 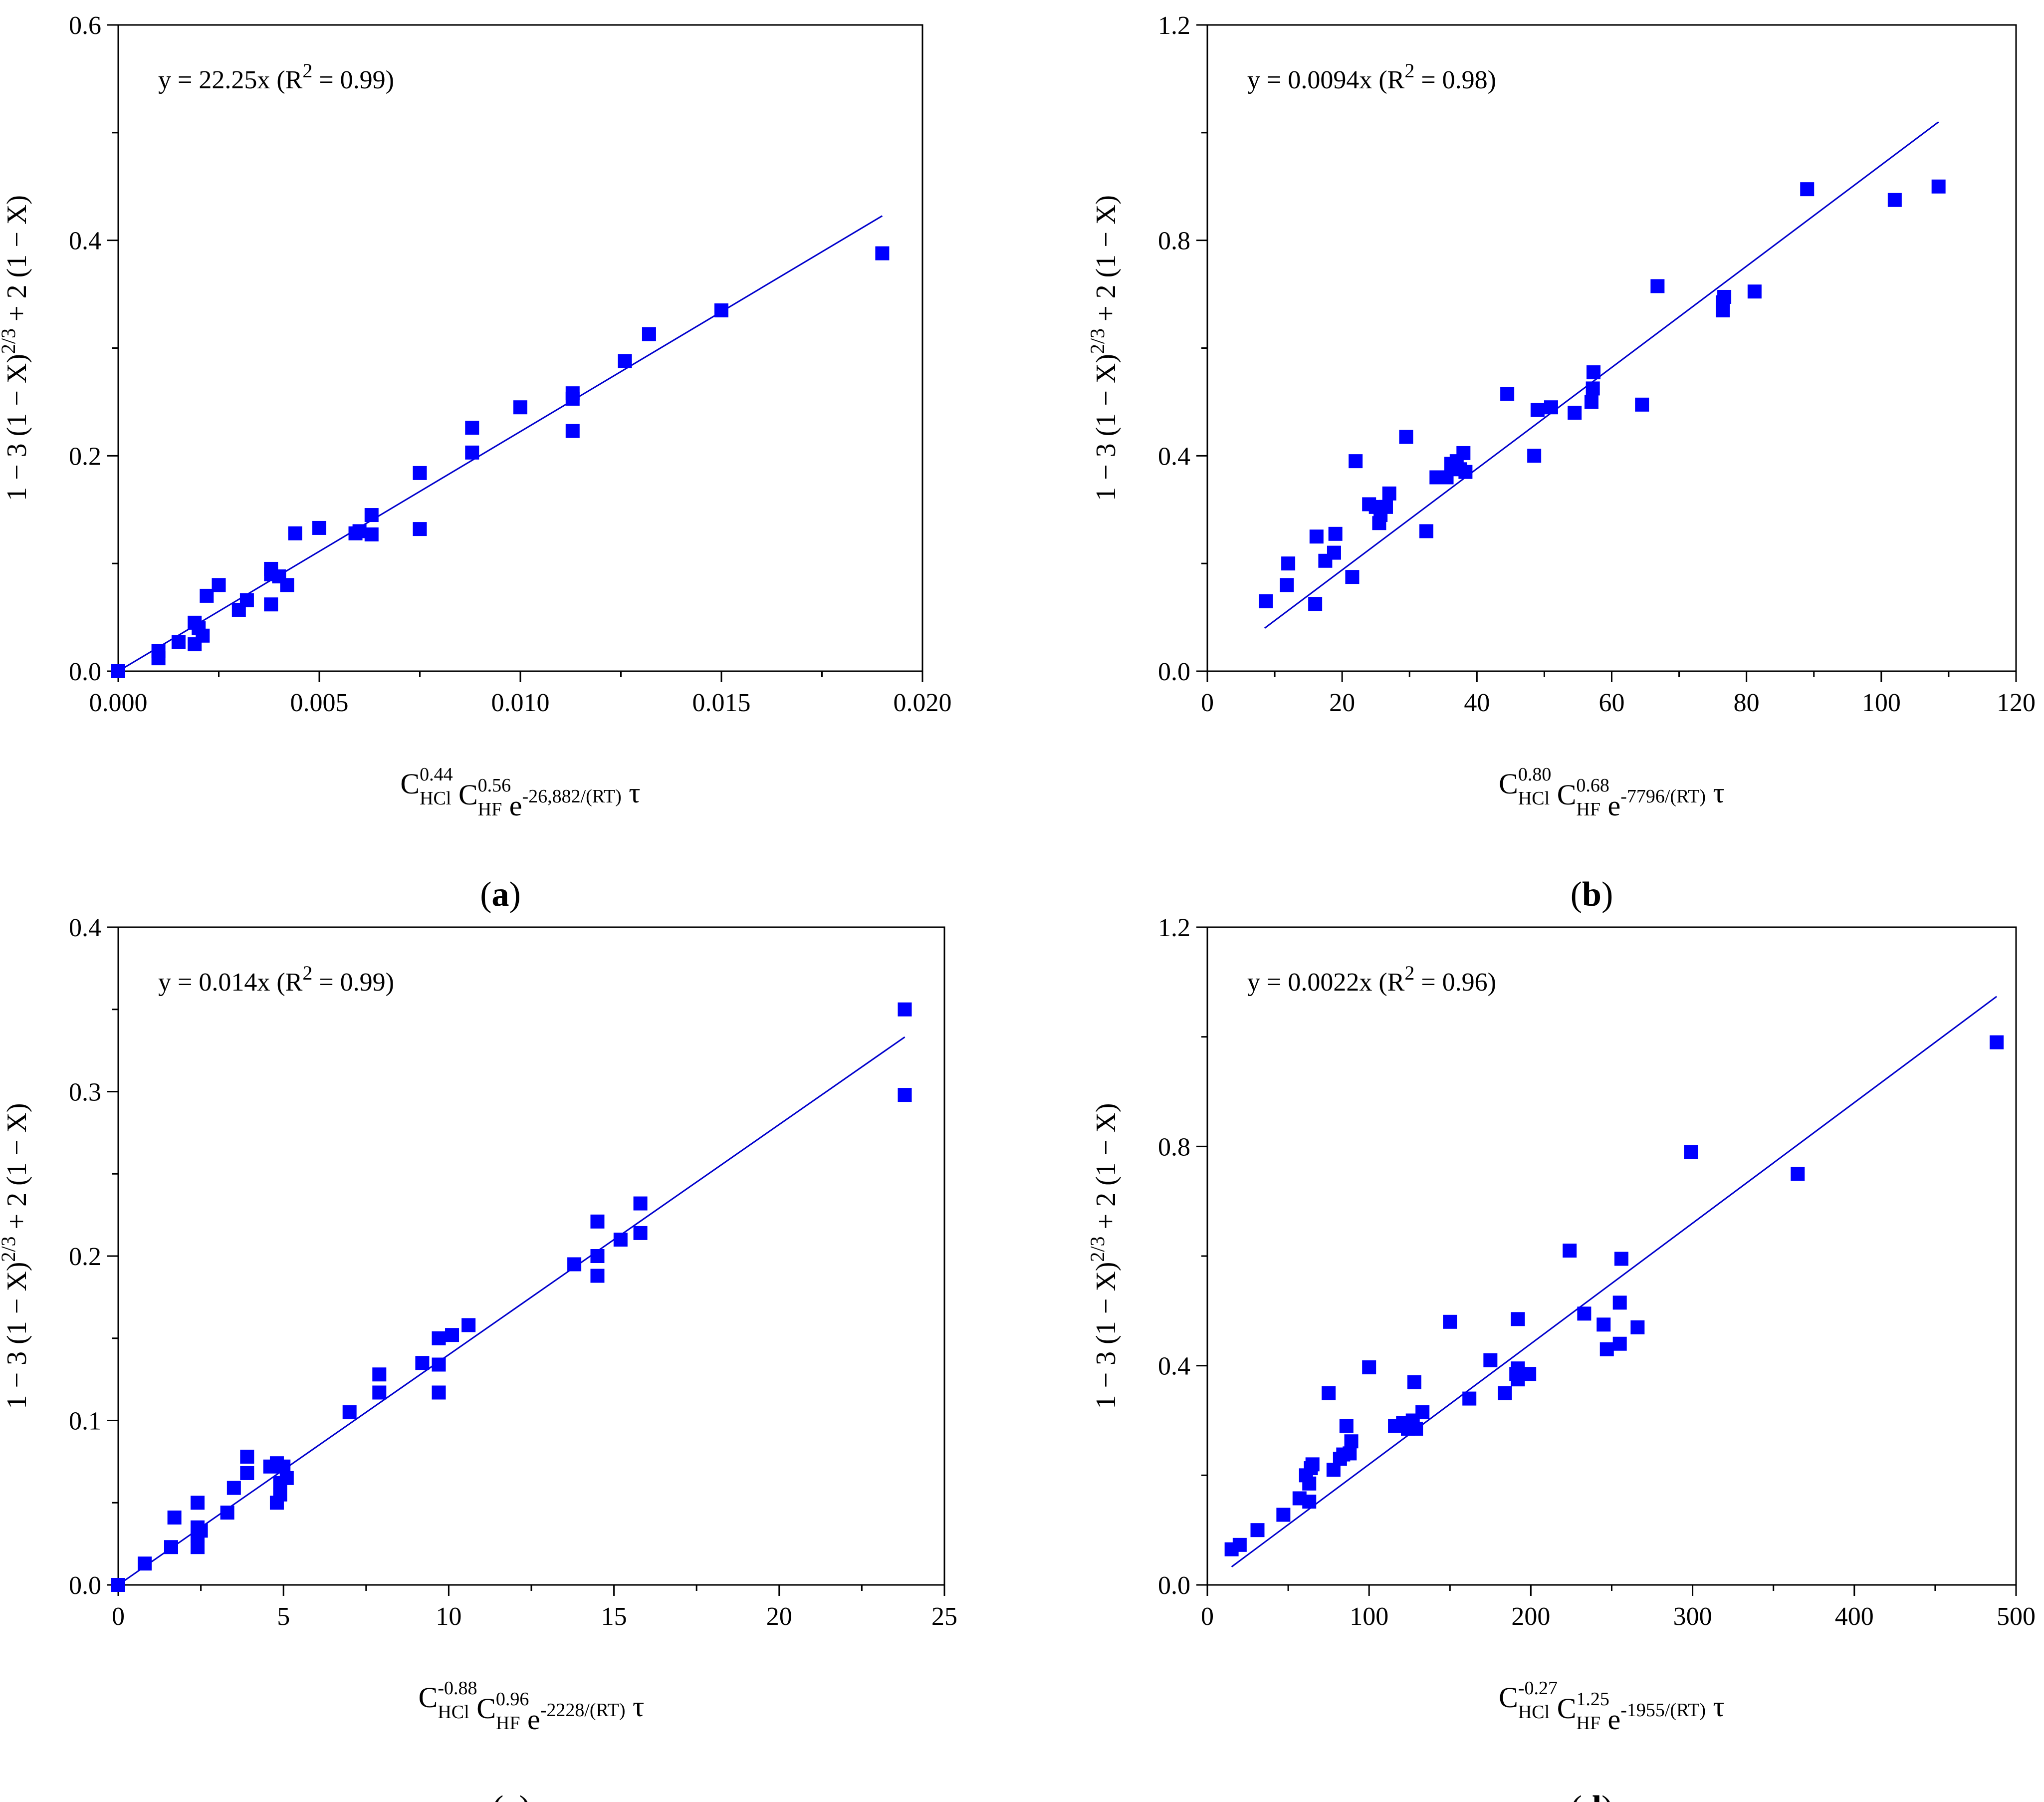 I want to click on chart-b-y-axis-label-sup: 2/3, so click(x=1097, y=341).